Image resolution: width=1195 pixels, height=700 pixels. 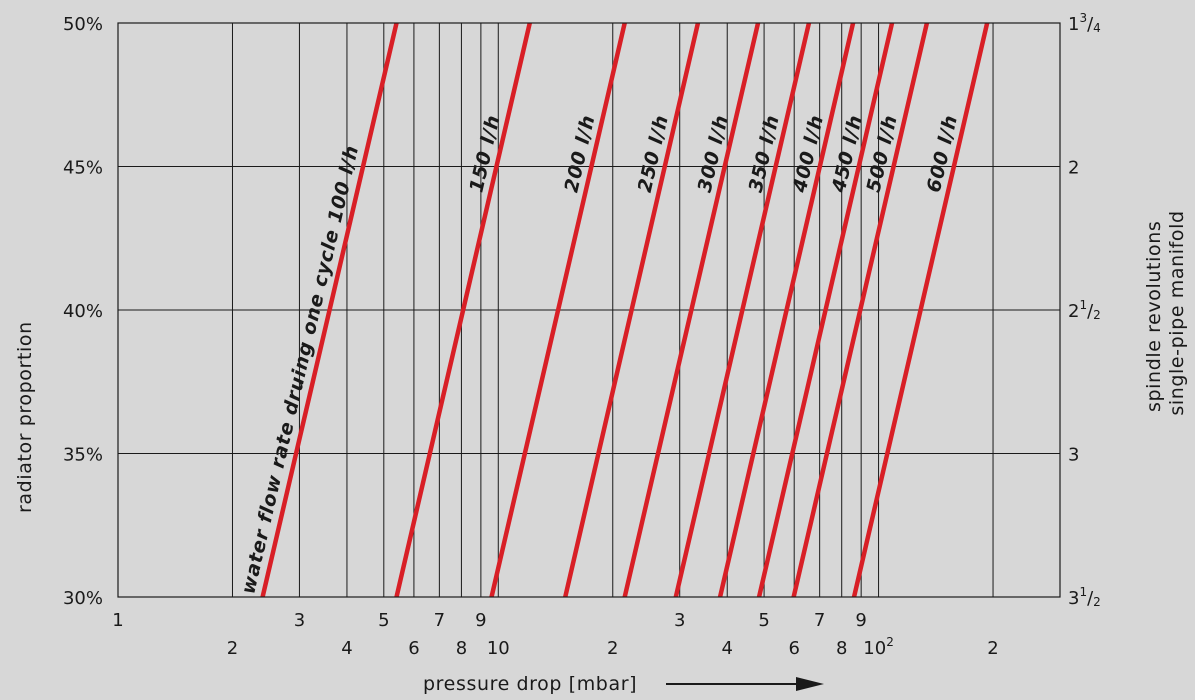 I want to click on x-tick-label: 102, so click(x=878, y=647).